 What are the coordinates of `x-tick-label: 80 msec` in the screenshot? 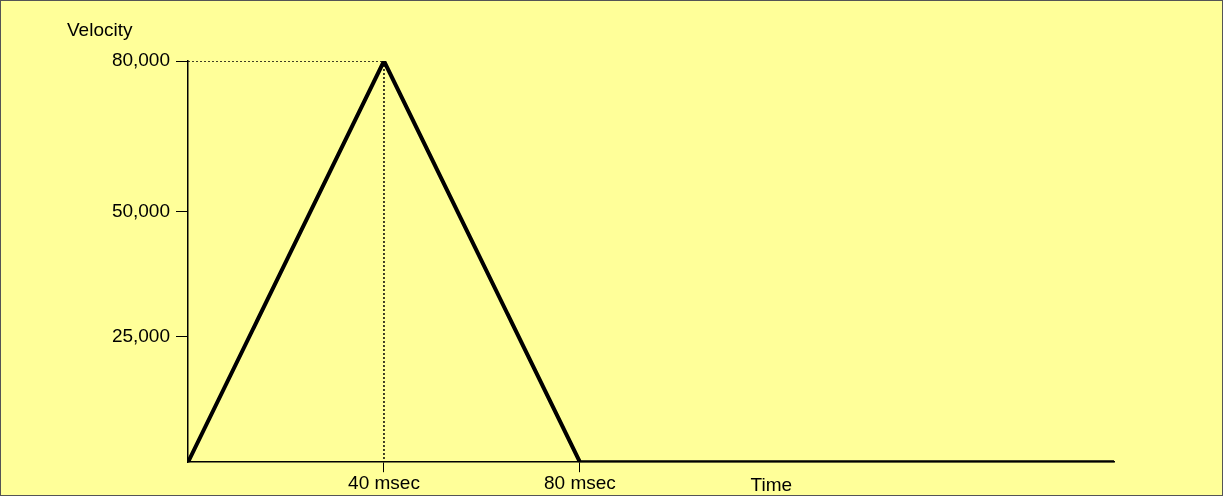 It's located at (580, 482).